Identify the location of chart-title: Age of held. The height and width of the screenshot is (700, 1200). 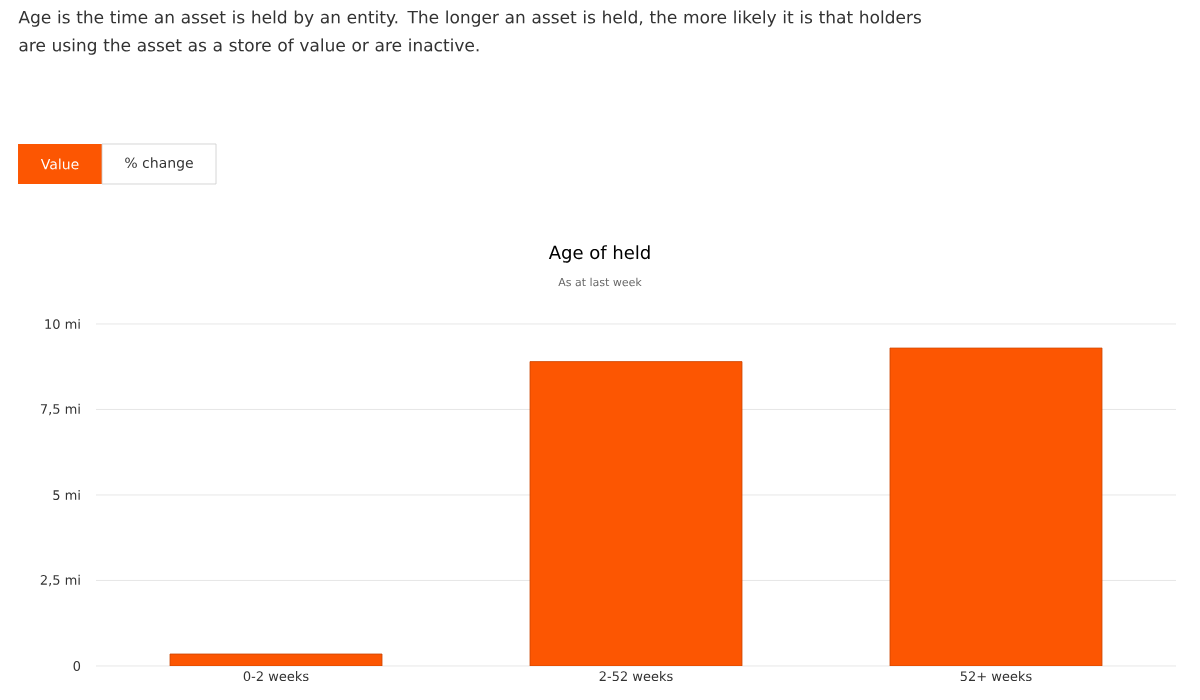
(599, 254).